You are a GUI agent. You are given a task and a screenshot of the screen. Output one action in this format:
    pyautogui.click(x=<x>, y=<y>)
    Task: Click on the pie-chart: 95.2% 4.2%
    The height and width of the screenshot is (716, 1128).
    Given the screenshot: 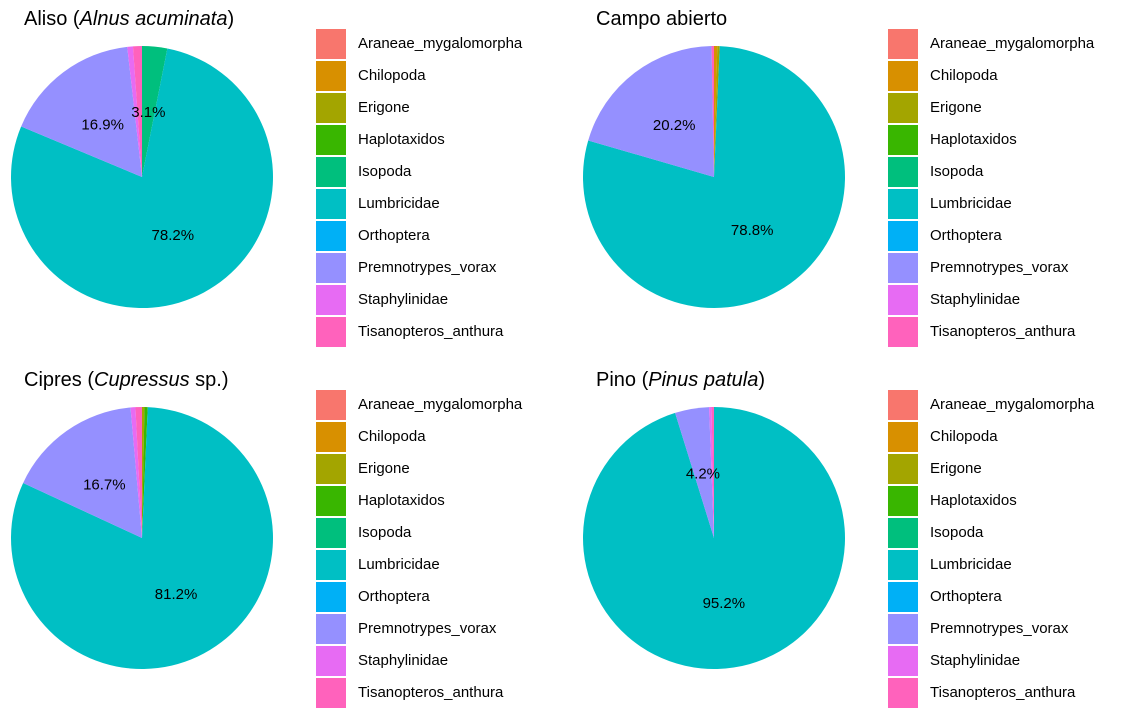 What is the action you would take?
    pyautogui.click(x=714, y=538)
    